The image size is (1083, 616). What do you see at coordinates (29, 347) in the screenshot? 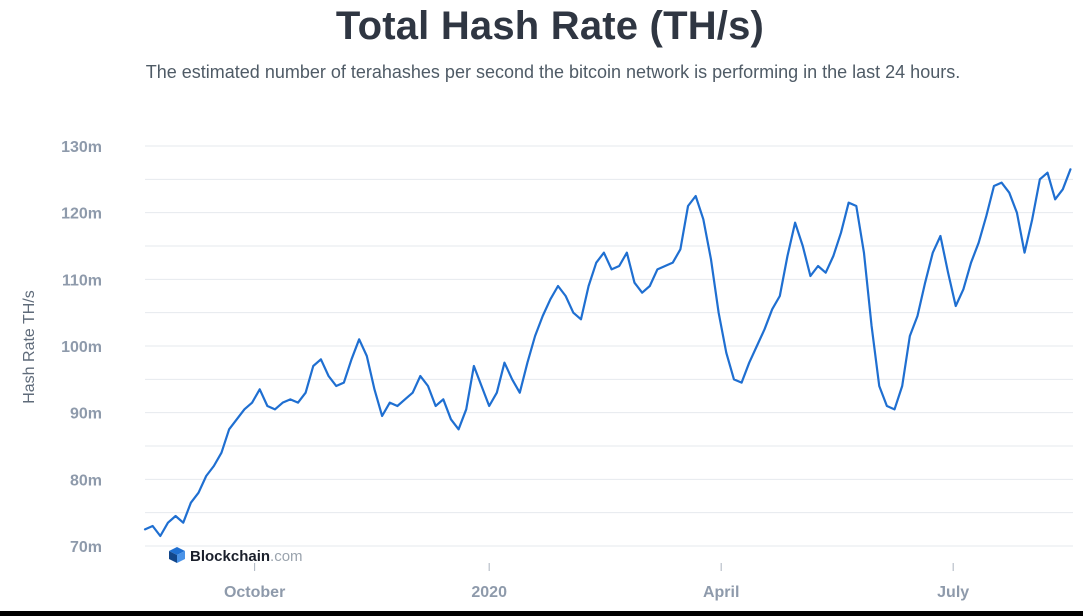
I see `y-axis-title: Hash Rate TH/s` at bounding box center [29, 347].